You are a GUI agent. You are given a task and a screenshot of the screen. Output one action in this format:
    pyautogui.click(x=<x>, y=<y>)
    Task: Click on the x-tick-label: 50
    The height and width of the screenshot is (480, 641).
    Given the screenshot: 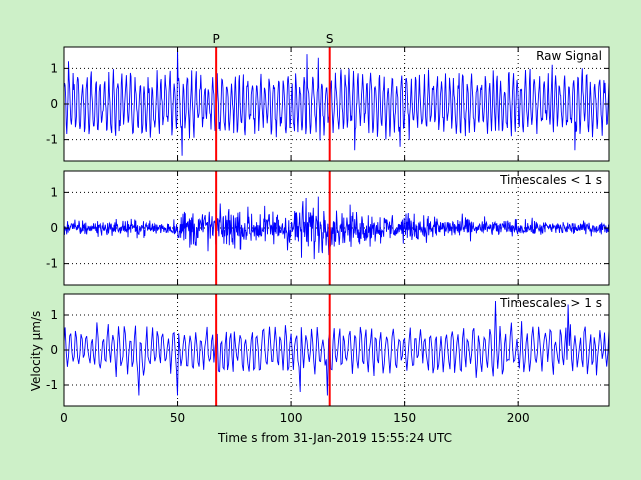 What is the action you would take?
    pyautogui.click(x=177, y=418)
    